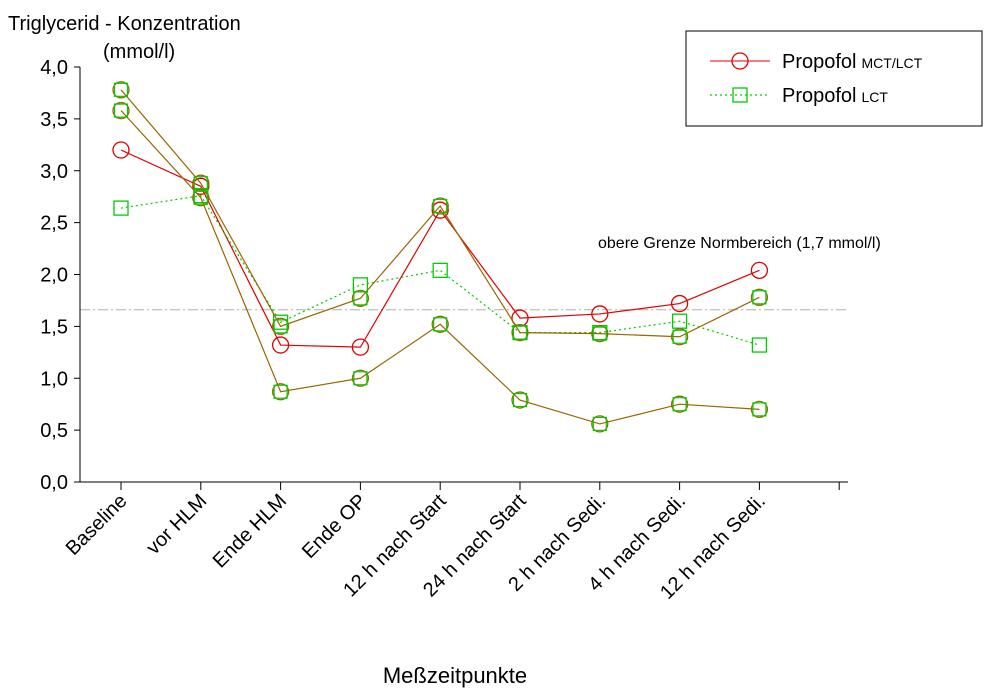 The height and width of the screenshot is (694, 984). I want to click on legend-entry-mct-lct: Propofol MCT/LCT, so click(852, 62).